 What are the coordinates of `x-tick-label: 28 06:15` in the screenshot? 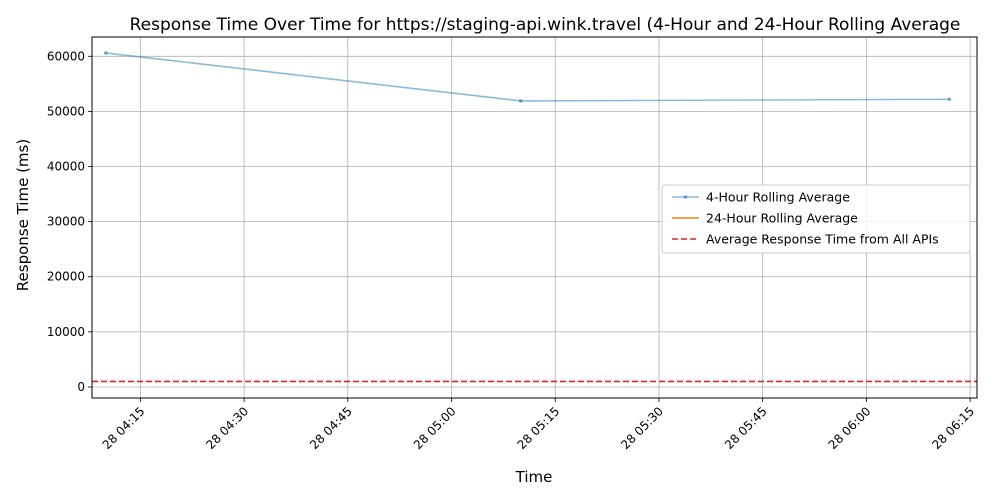 It's located at (953, 428).